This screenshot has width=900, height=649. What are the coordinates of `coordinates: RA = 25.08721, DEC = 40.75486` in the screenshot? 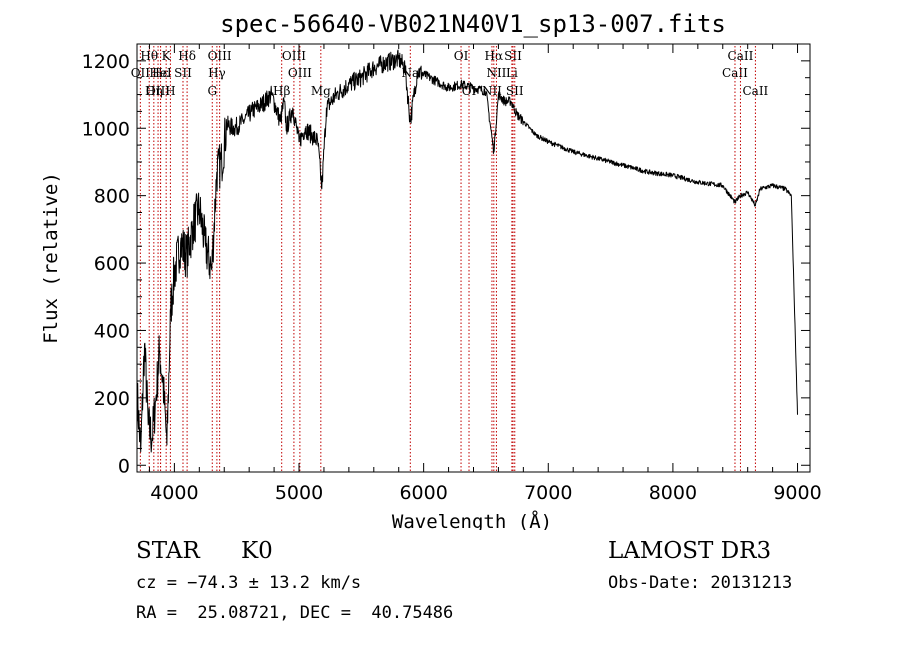 It's located at (295, 613).